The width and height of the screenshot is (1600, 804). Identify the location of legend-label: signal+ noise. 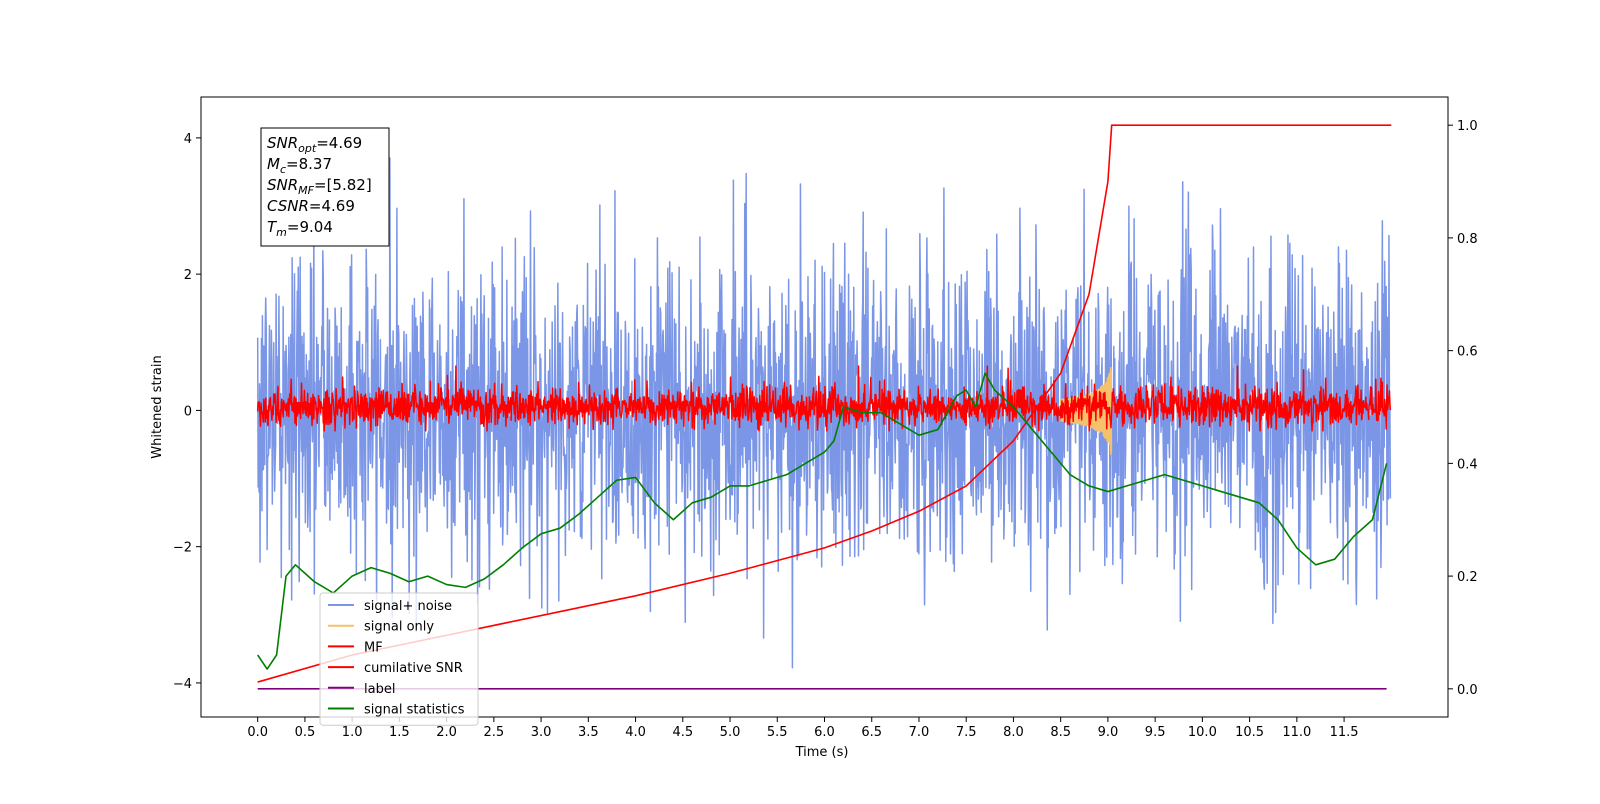
(408, 606).